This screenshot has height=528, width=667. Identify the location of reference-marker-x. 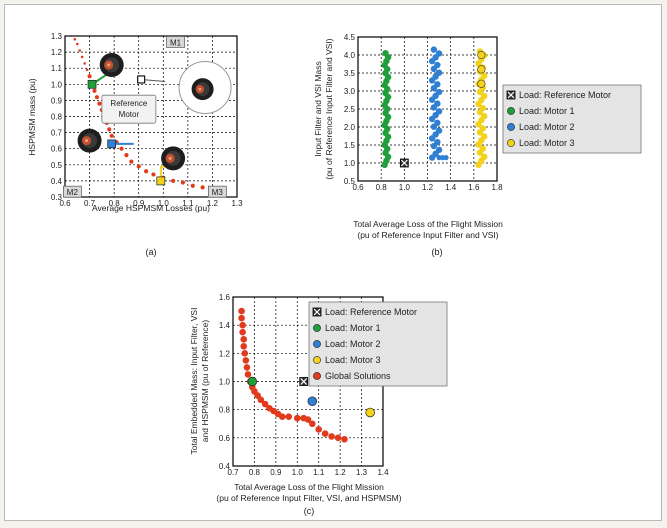
(304, 381).